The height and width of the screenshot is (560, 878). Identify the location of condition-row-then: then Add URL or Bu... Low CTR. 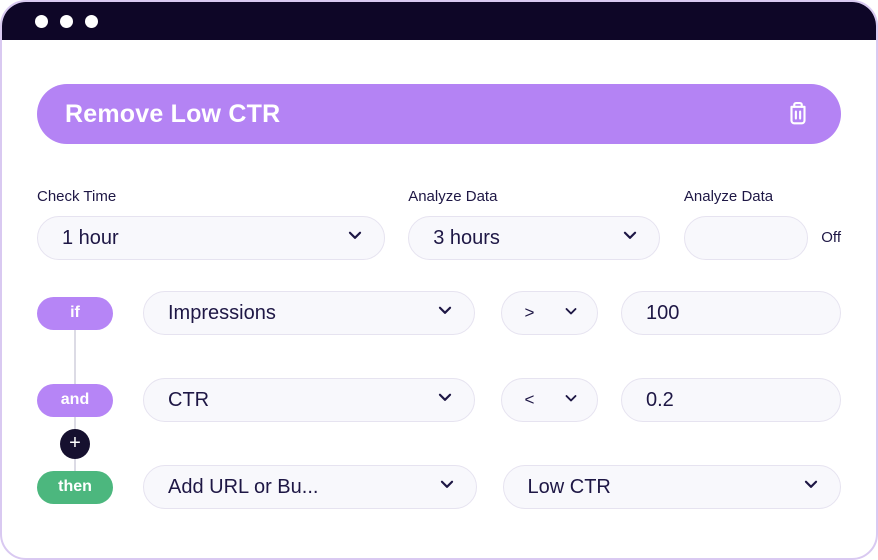
(439, 487).